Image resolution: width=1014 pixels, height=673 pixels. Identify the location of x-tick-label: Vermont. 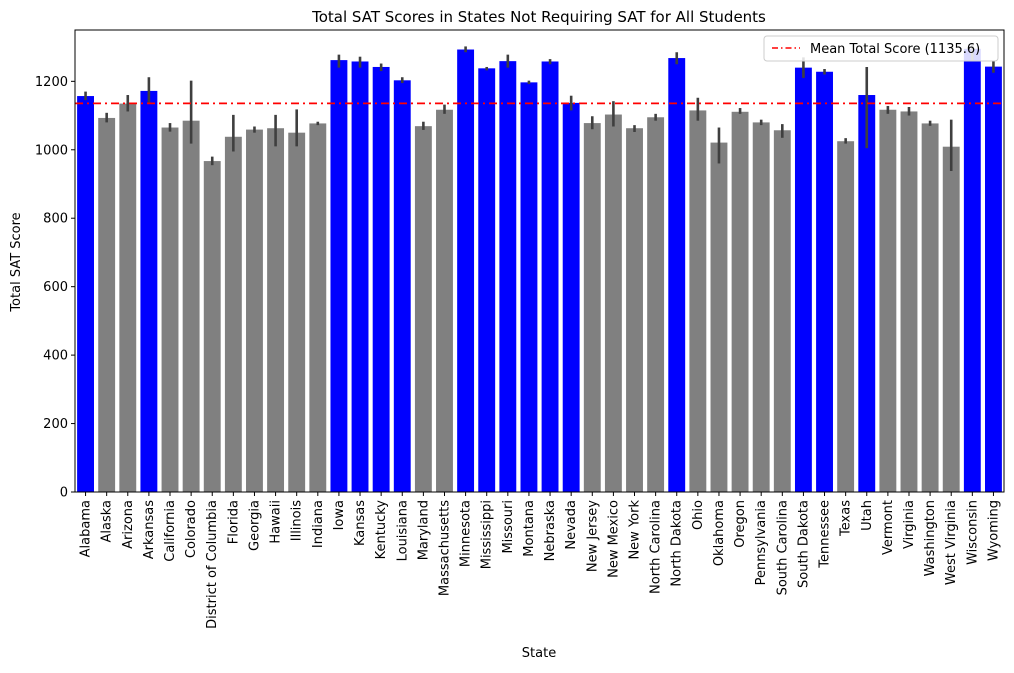
(888, 527).